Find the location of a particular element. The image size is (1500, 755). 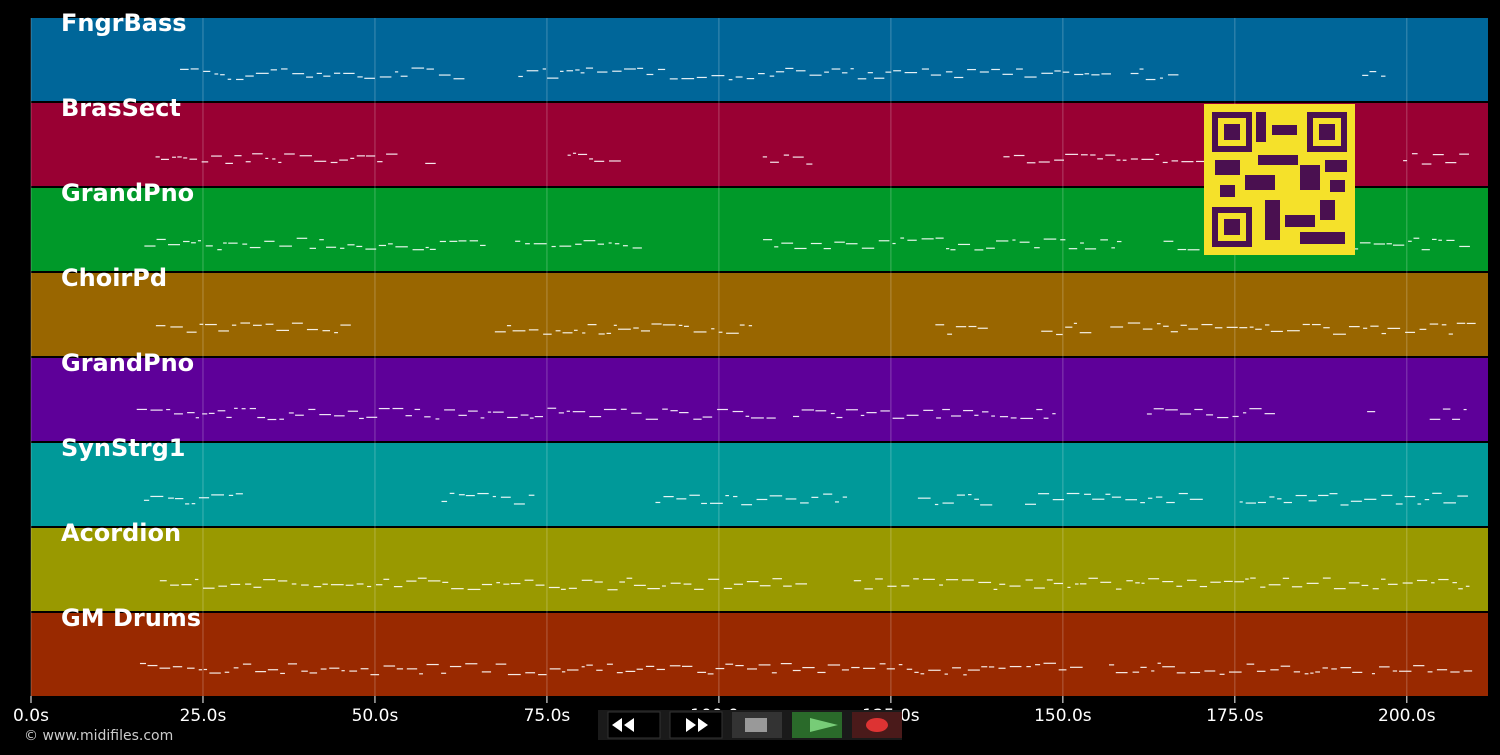

play-button is located at coordinates (817, 725).